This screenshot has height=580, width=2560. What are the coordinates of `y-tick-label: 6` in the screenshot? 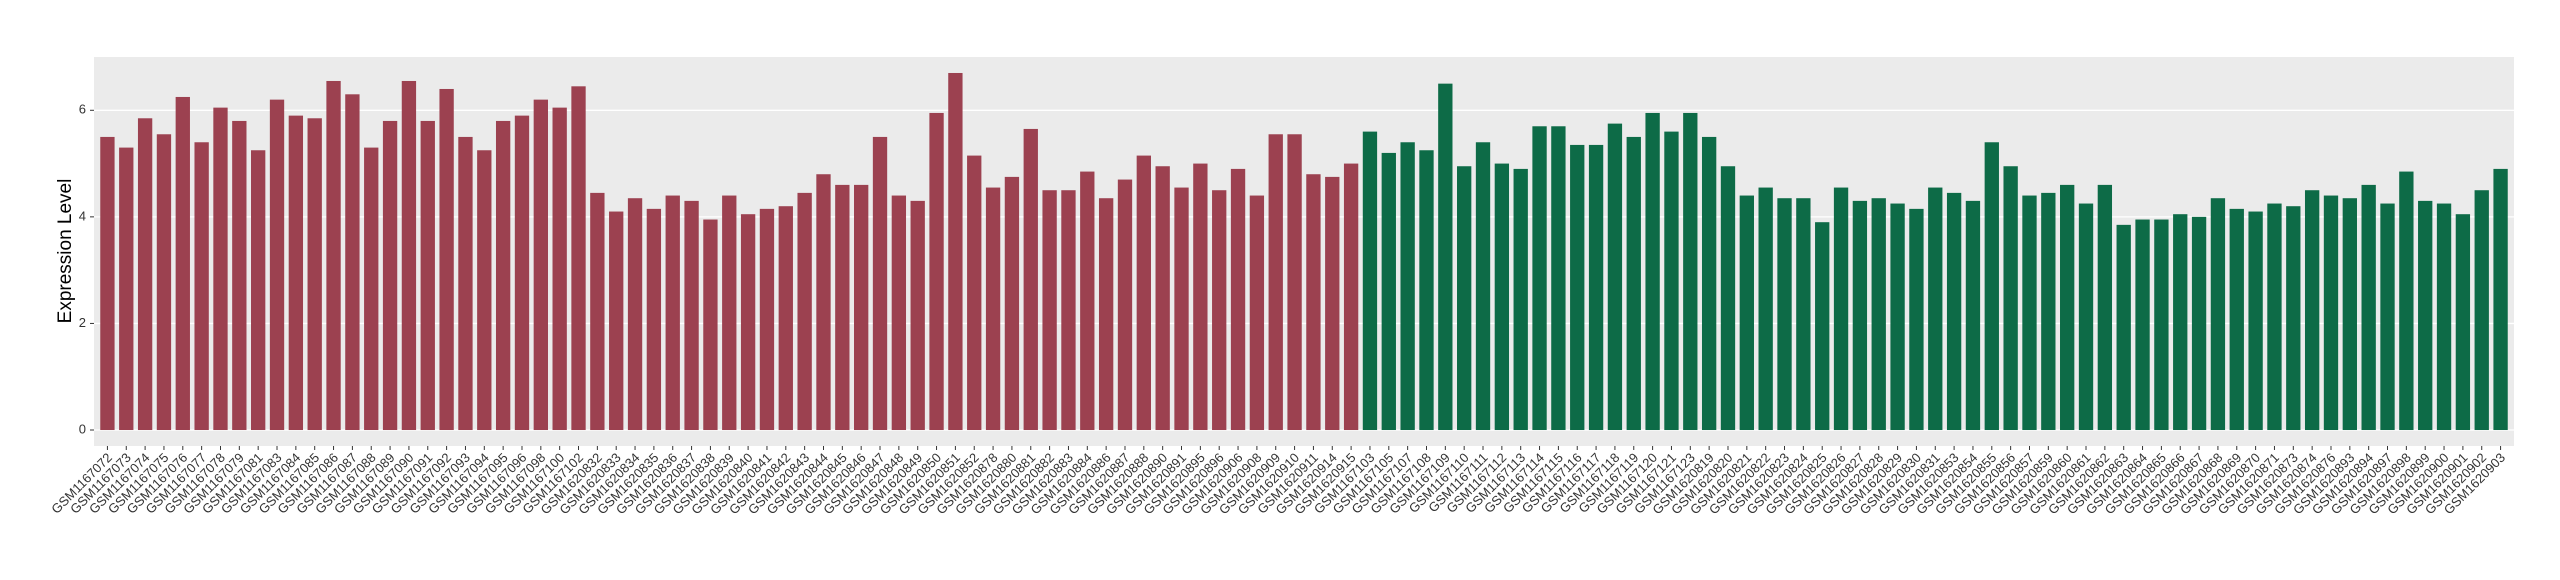 It's located at (82, 109).